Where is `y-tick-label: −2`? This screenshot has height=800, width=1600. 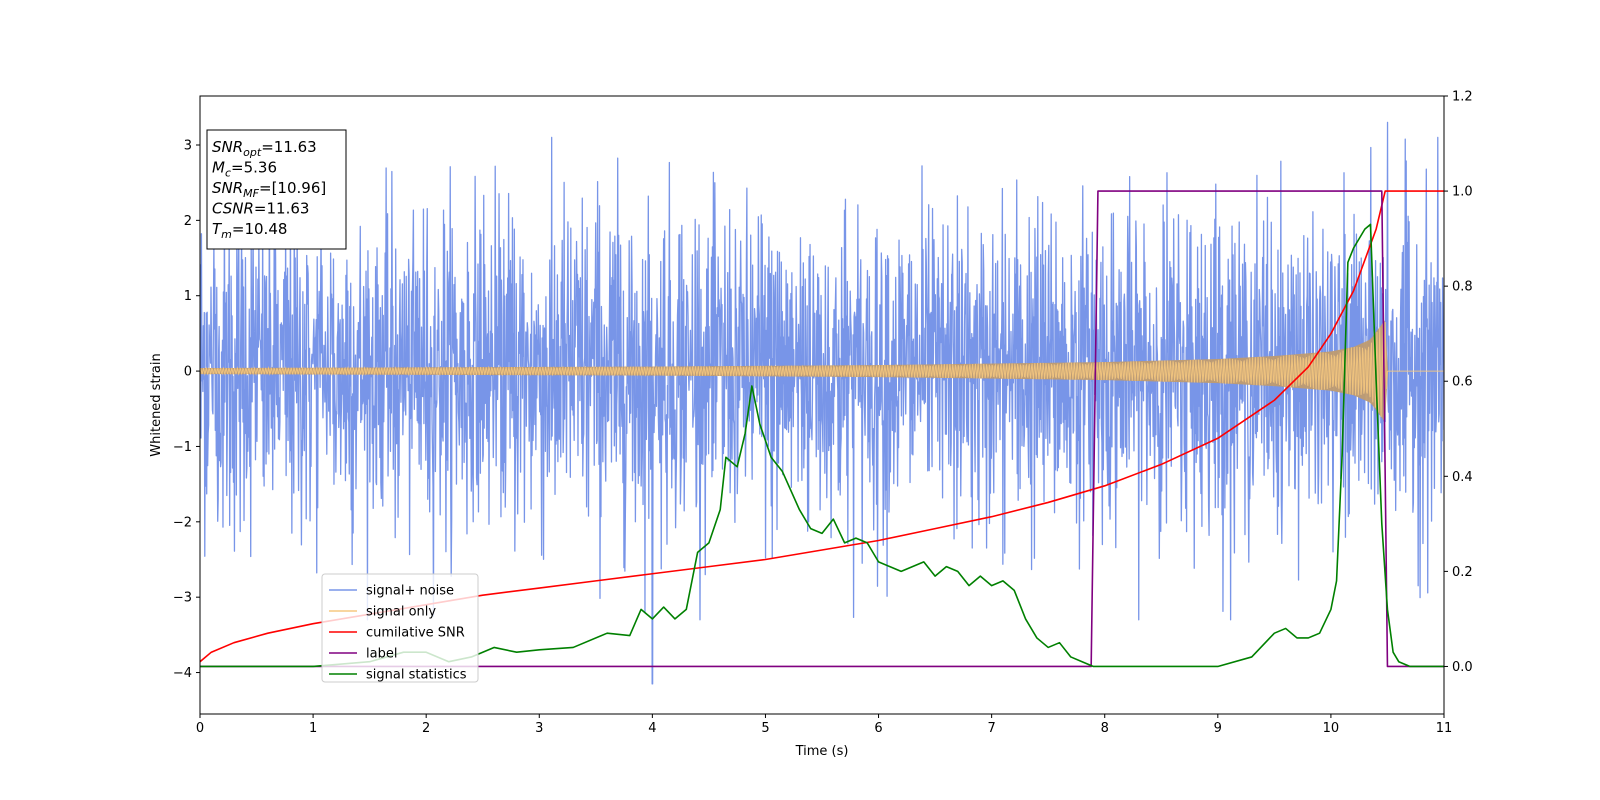 y-tick-label: −2 is located at coordinates (182, 522).